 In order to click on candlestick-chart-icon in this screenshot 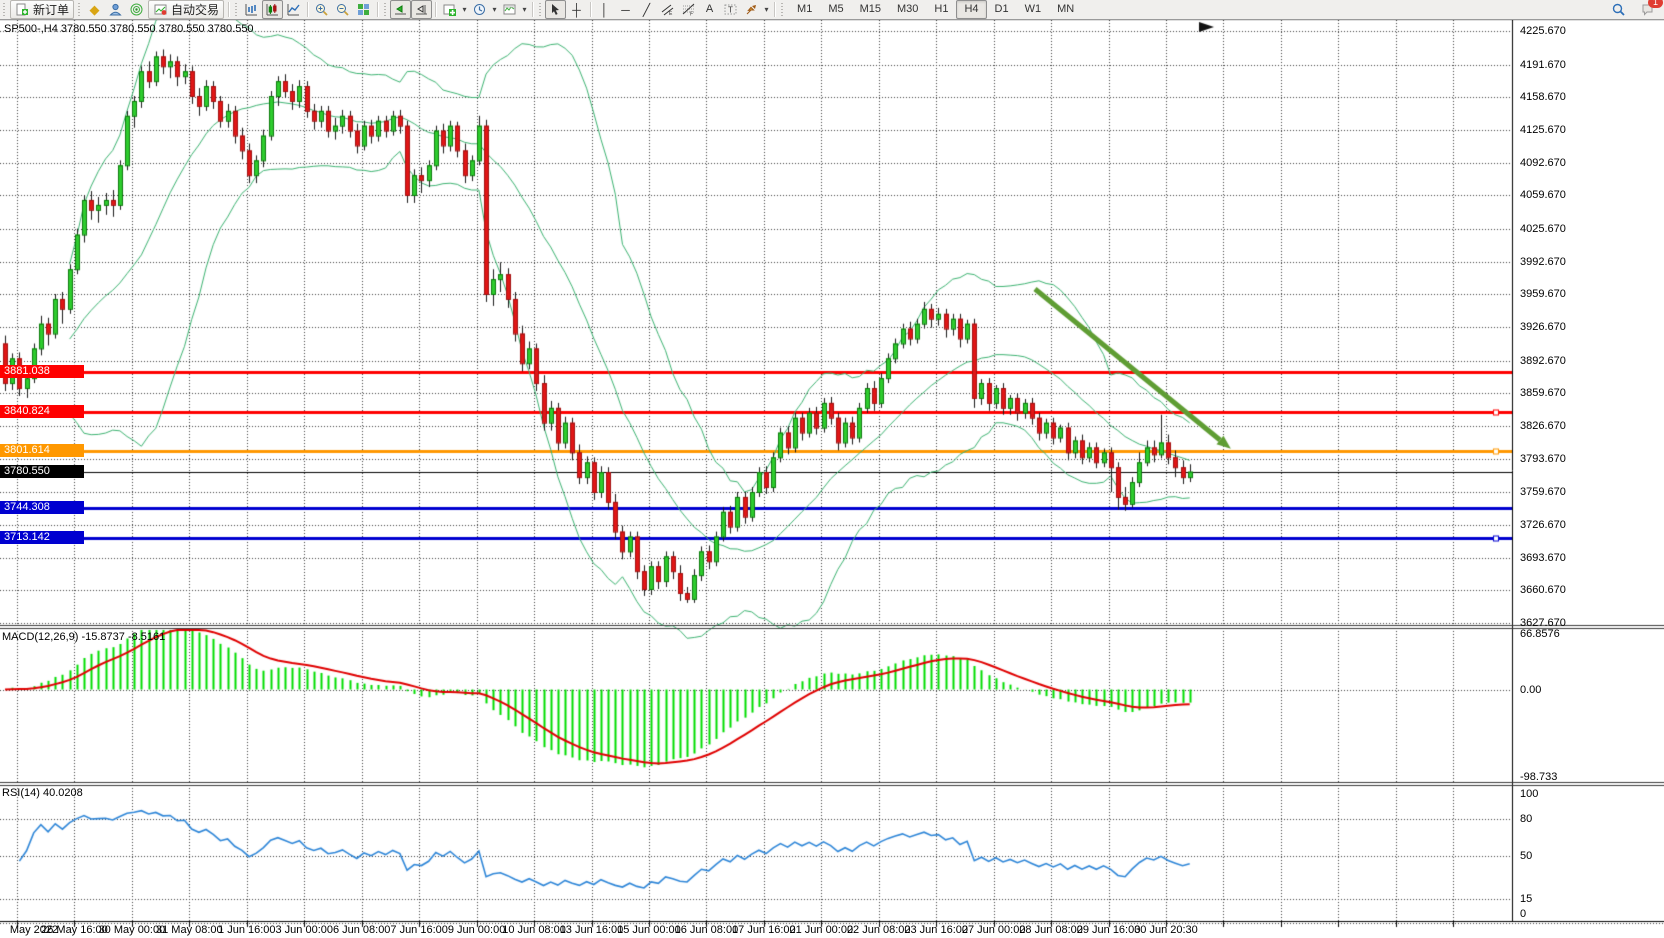, I will do `click(273, 9)`.